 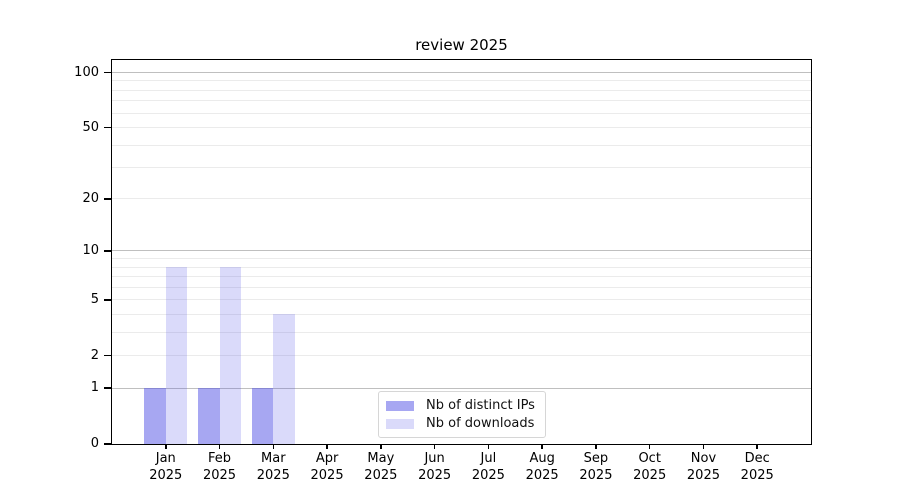 I want to click on x-tick-label: Dec 2025, so click(x=757, y=467).